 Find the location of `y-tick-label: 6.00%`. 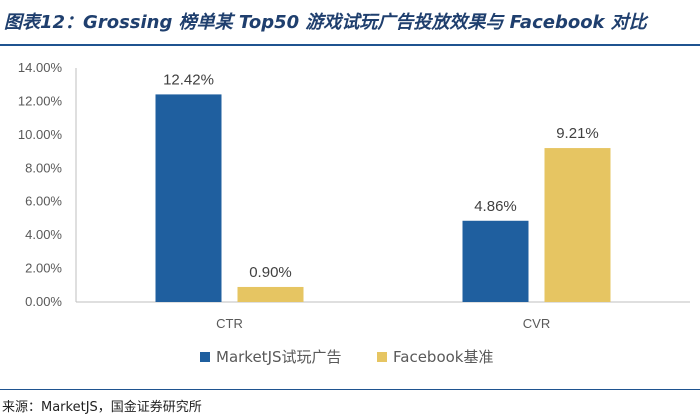

y-tick-label: 6.00% is located at coordinates (43, 201).